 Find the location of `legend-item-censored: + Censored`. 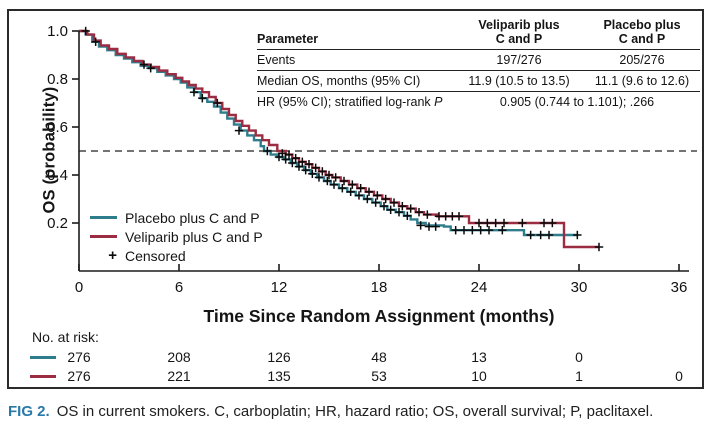

legend-item-censored: + Censored is located at coordinates (176, 255).